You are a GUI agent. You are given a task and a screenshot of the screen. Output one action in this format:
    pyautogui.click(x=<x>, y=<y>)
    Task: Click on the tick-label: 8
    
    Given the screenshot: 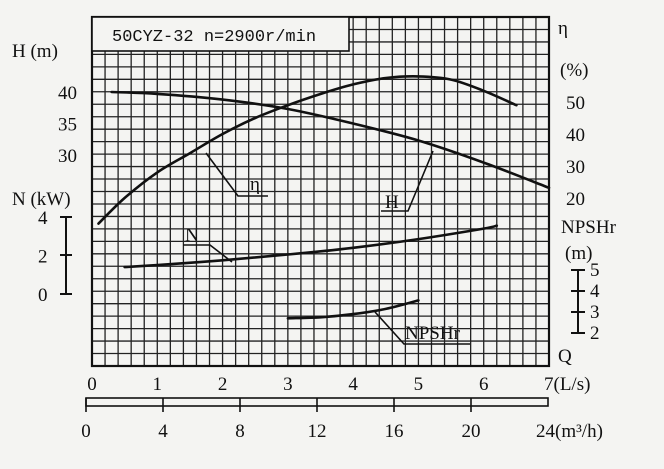 What is the action you would take?
    pyautogui.click(x=240, y=431)
    